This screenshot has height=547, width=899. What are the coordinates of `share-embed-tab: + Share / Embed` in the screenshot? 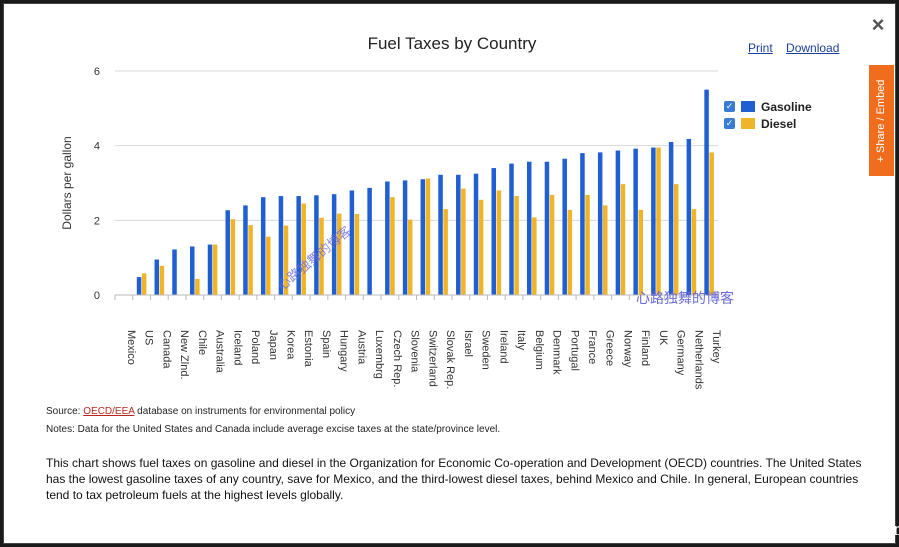 It's located at (881, 120).